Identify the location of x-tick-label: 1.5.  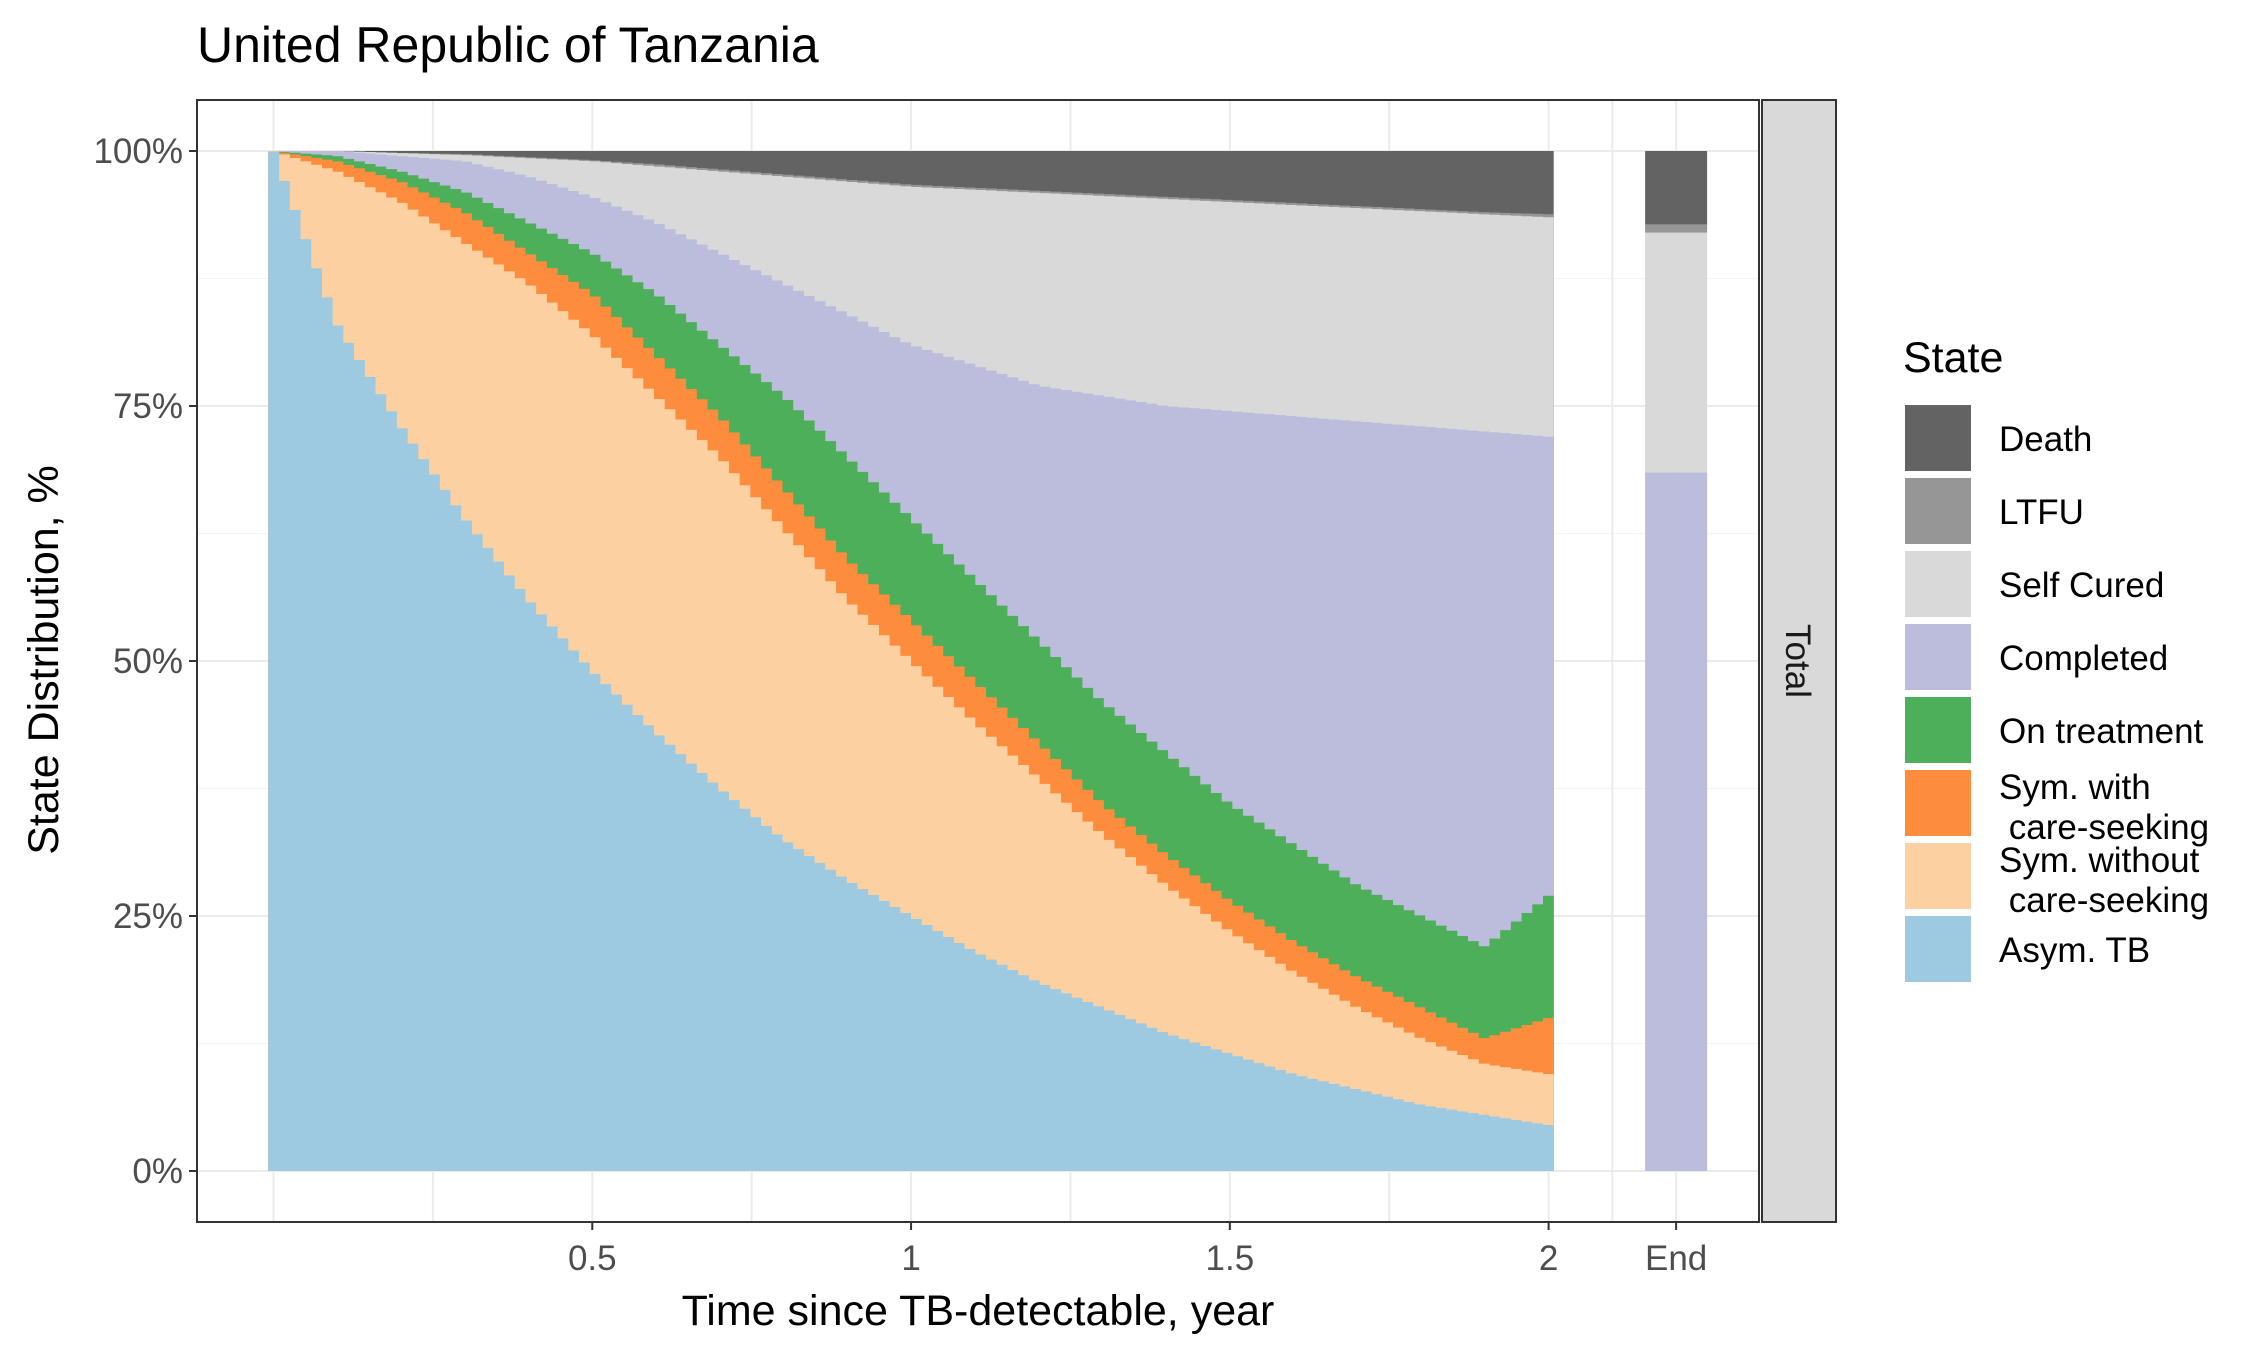
(1230, 1258).